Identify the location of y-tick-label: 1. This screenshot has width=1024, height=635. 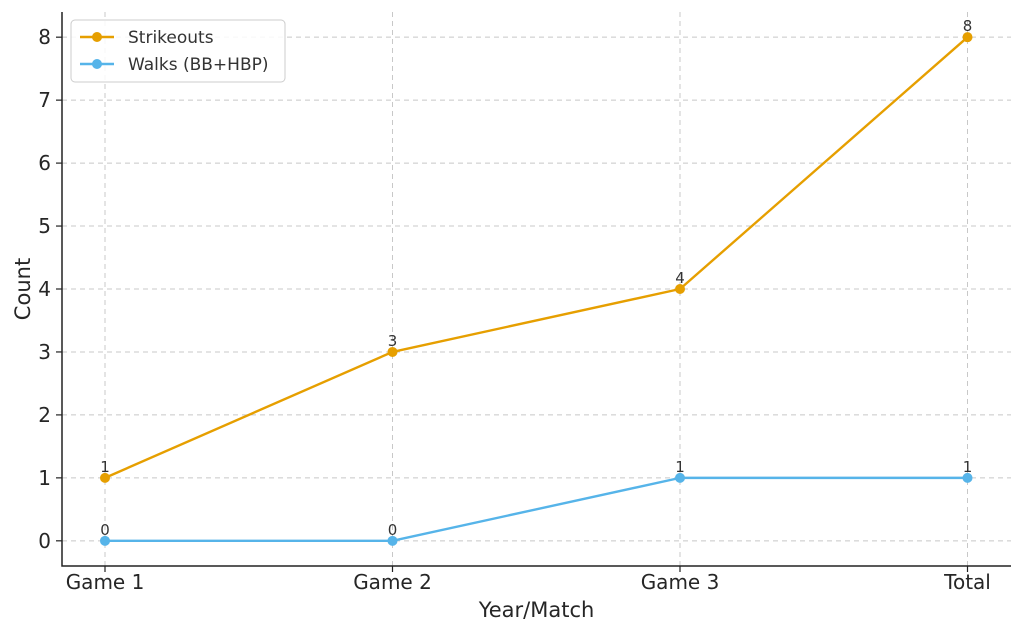
(44, 478).